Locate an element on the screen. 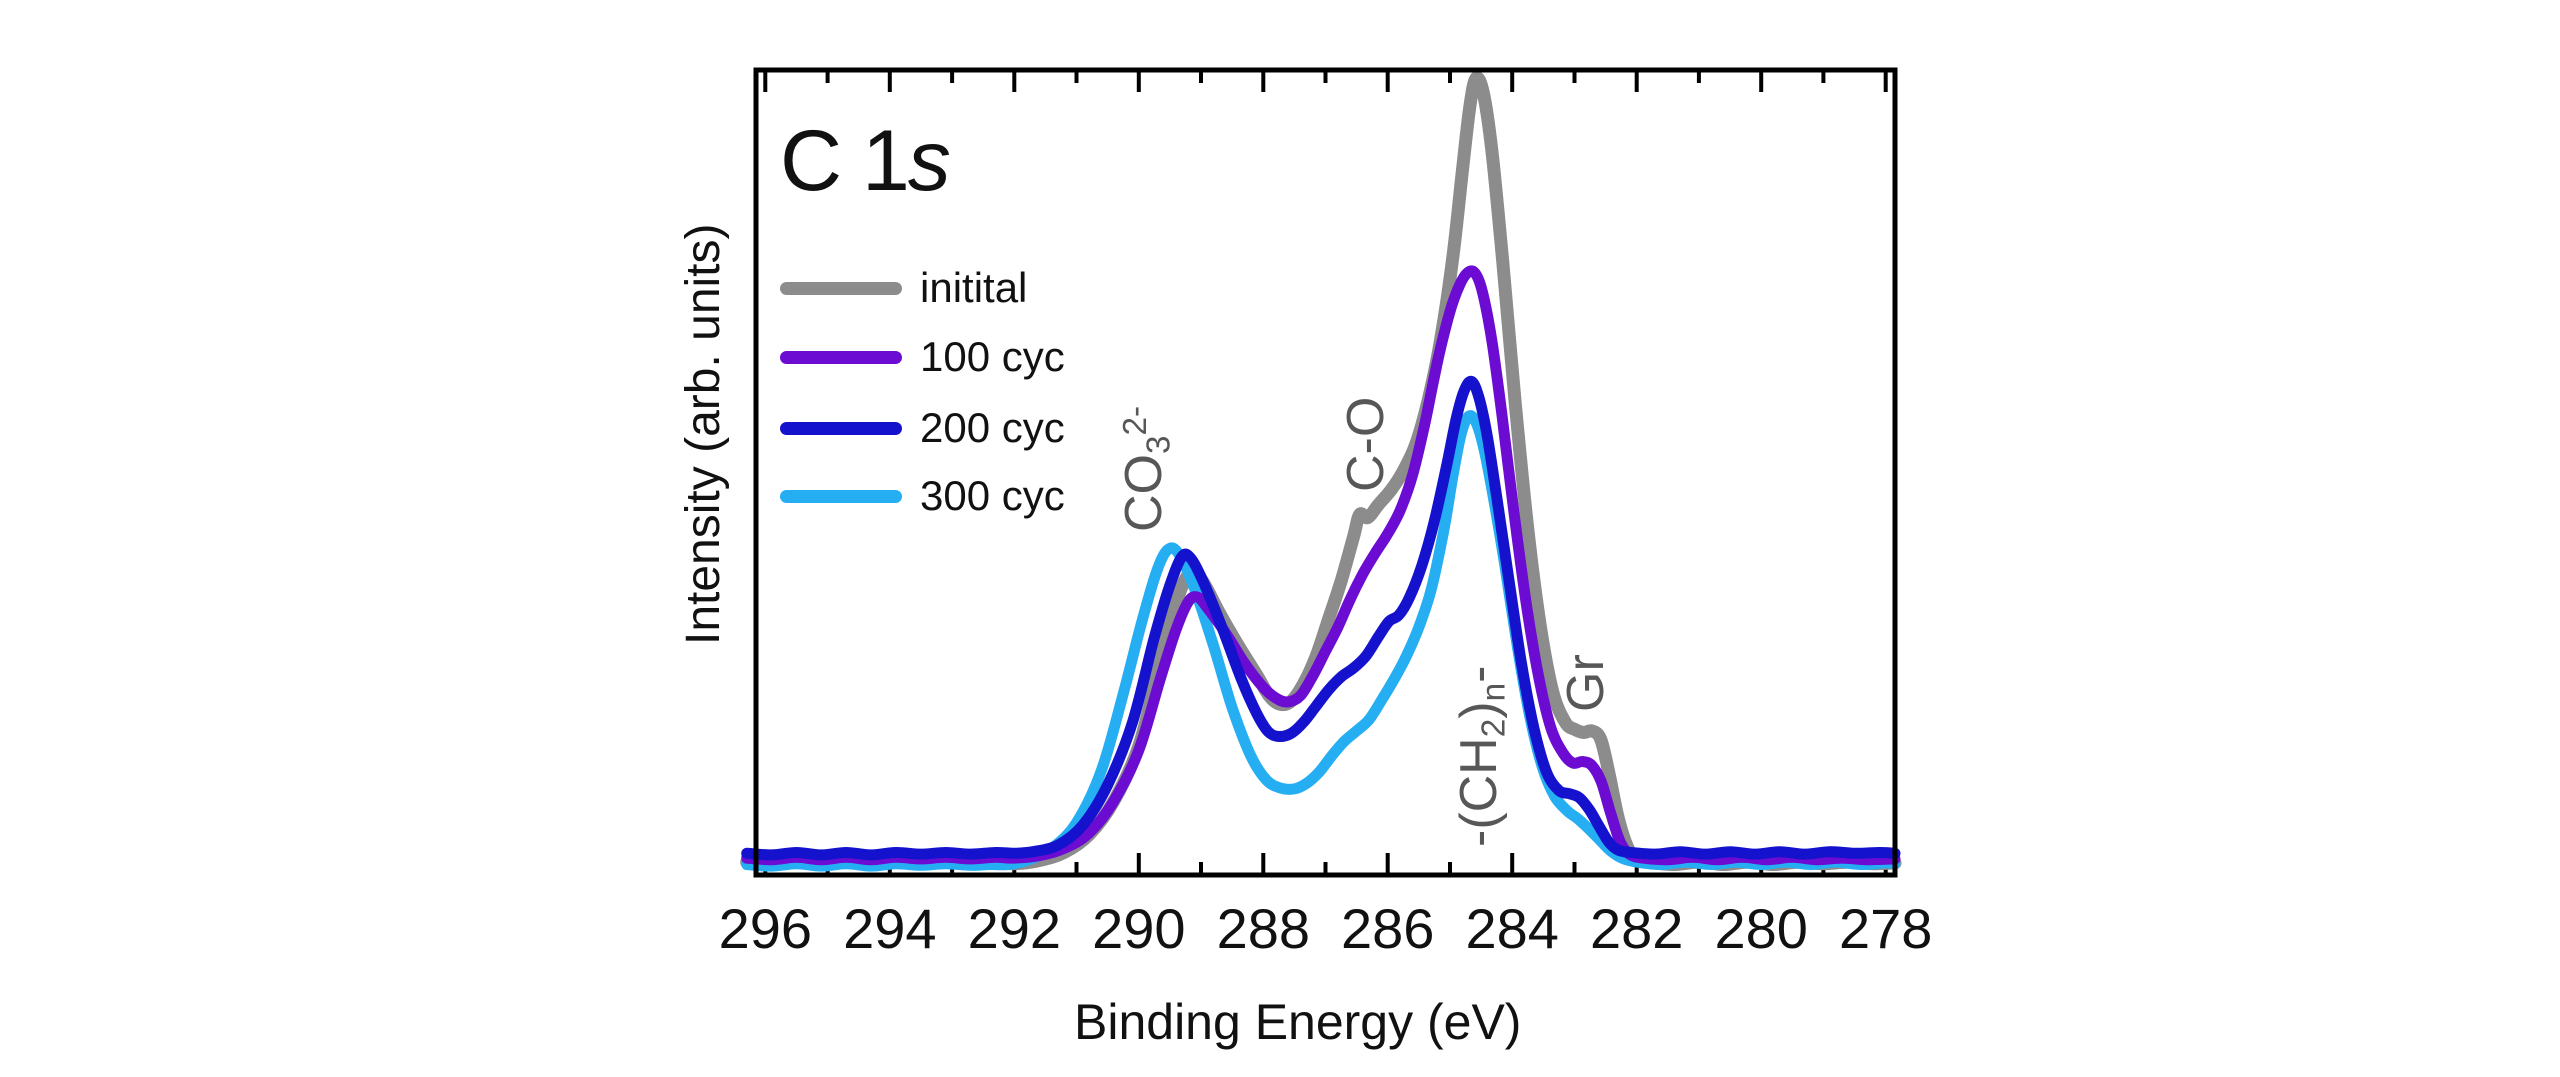 Image resolution: width=2560 pixels, height=1077 pixels. legend-label-200cyc: 200 cyc is located at coordinates (992, 427).